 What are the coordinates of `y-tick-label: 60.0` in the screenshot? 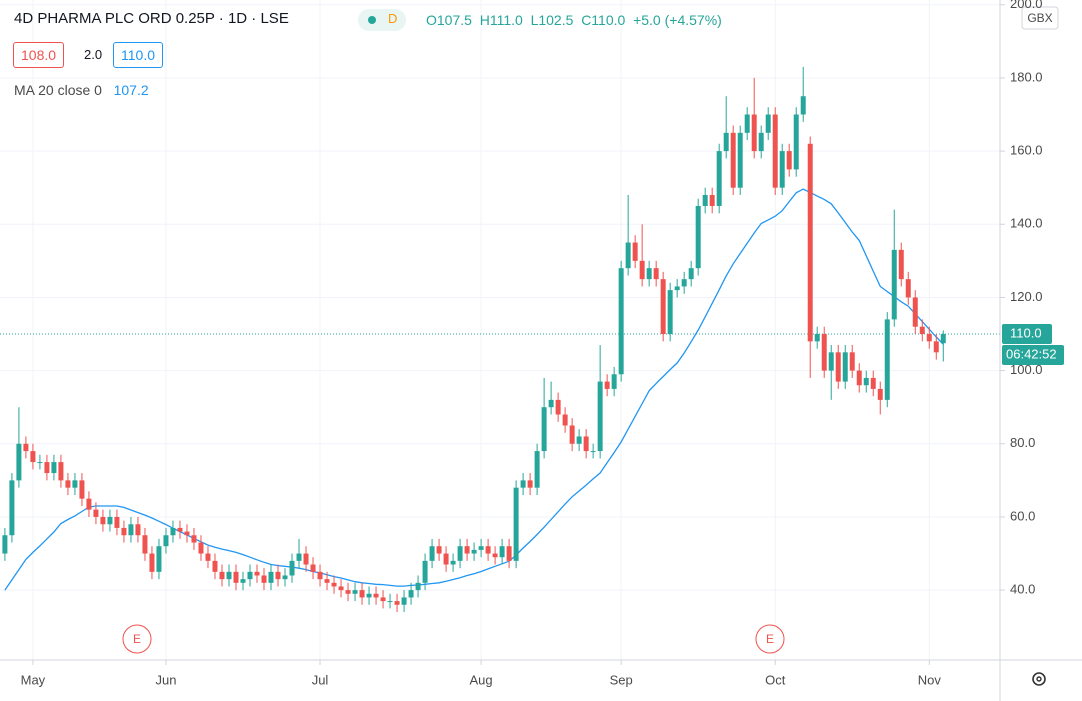 It's located at (1022, 515).